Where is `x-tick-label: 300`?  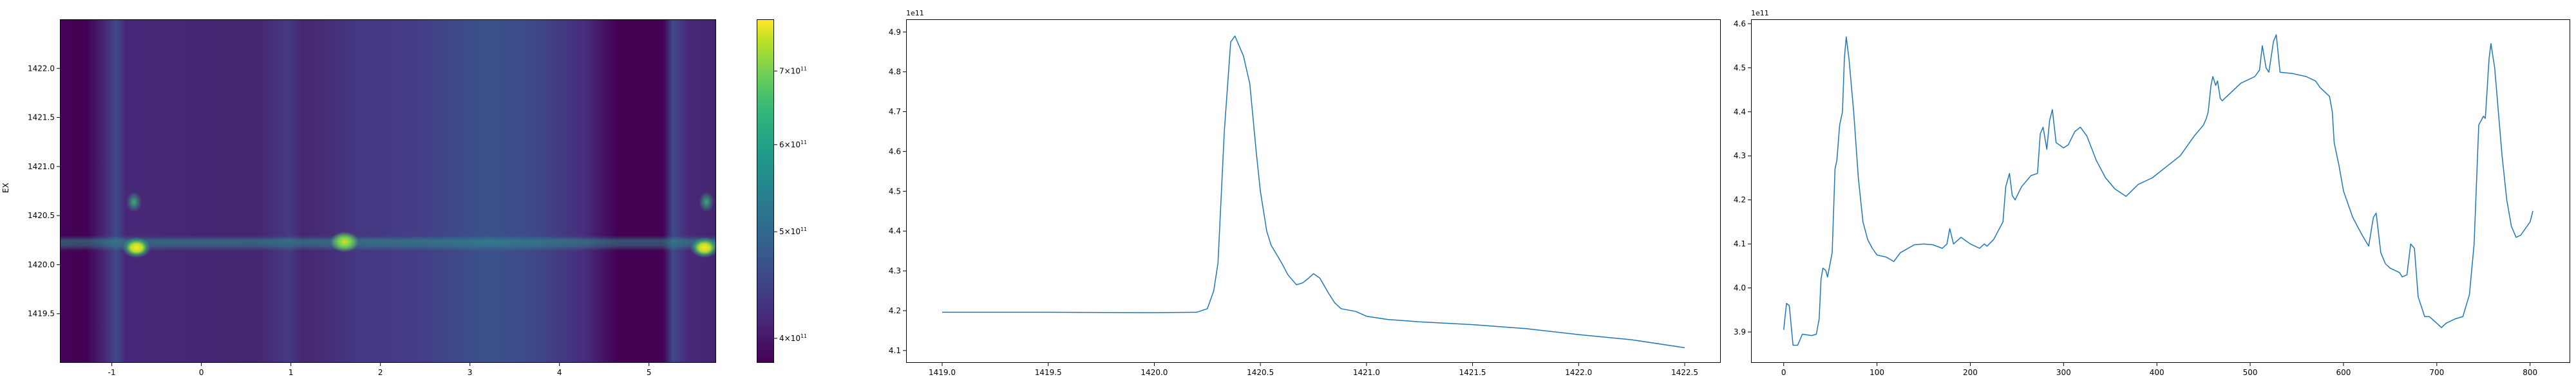
x-tick-label: 300 is located at coordinates (2063, 372).